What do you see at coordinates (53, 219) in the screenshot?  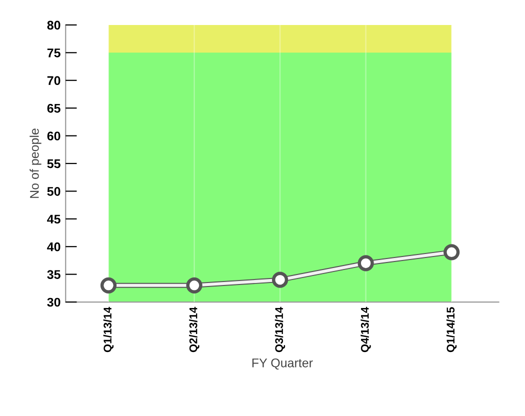 I see `y-tick-label: 45` at bounding box center [53, 219].